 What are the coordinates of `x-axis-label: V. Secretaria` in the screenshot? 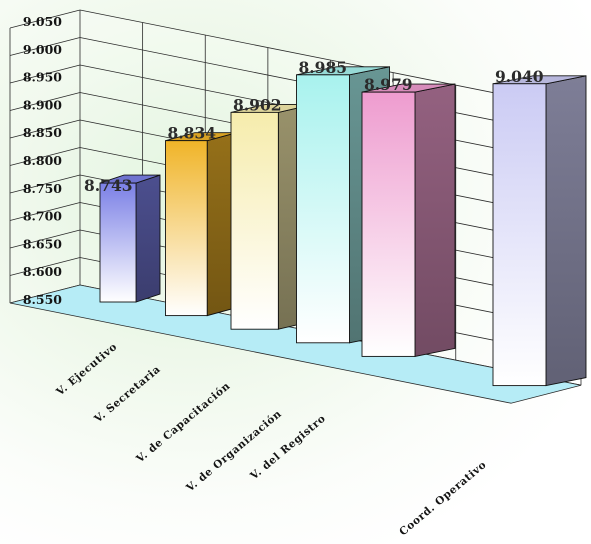 It's located at (127, 394).